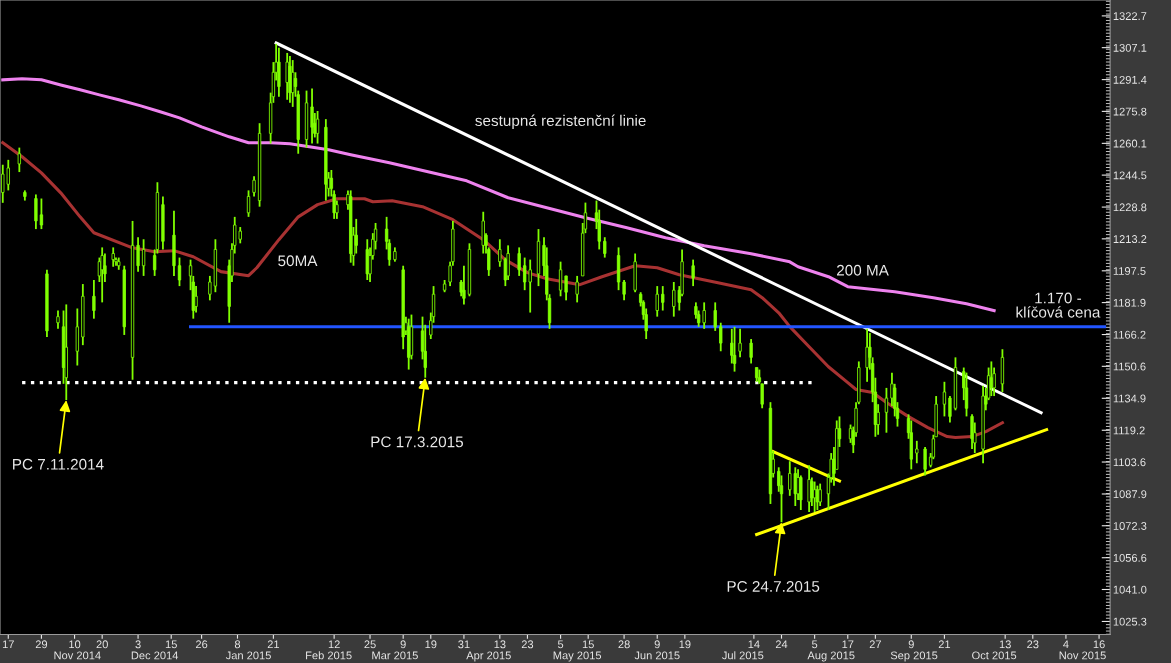 The width and height of the screenshot is (1171, 663). I want to click on x-tick-label: 16, so click(1099, 644).